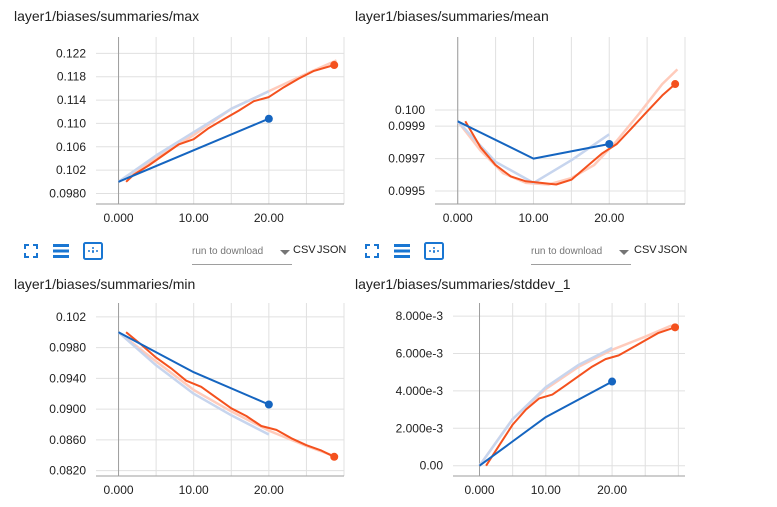  Describe the element at coordinates (420, 428) in the screenshot. I see `y-tick-label: 2.000e-3` at that location.